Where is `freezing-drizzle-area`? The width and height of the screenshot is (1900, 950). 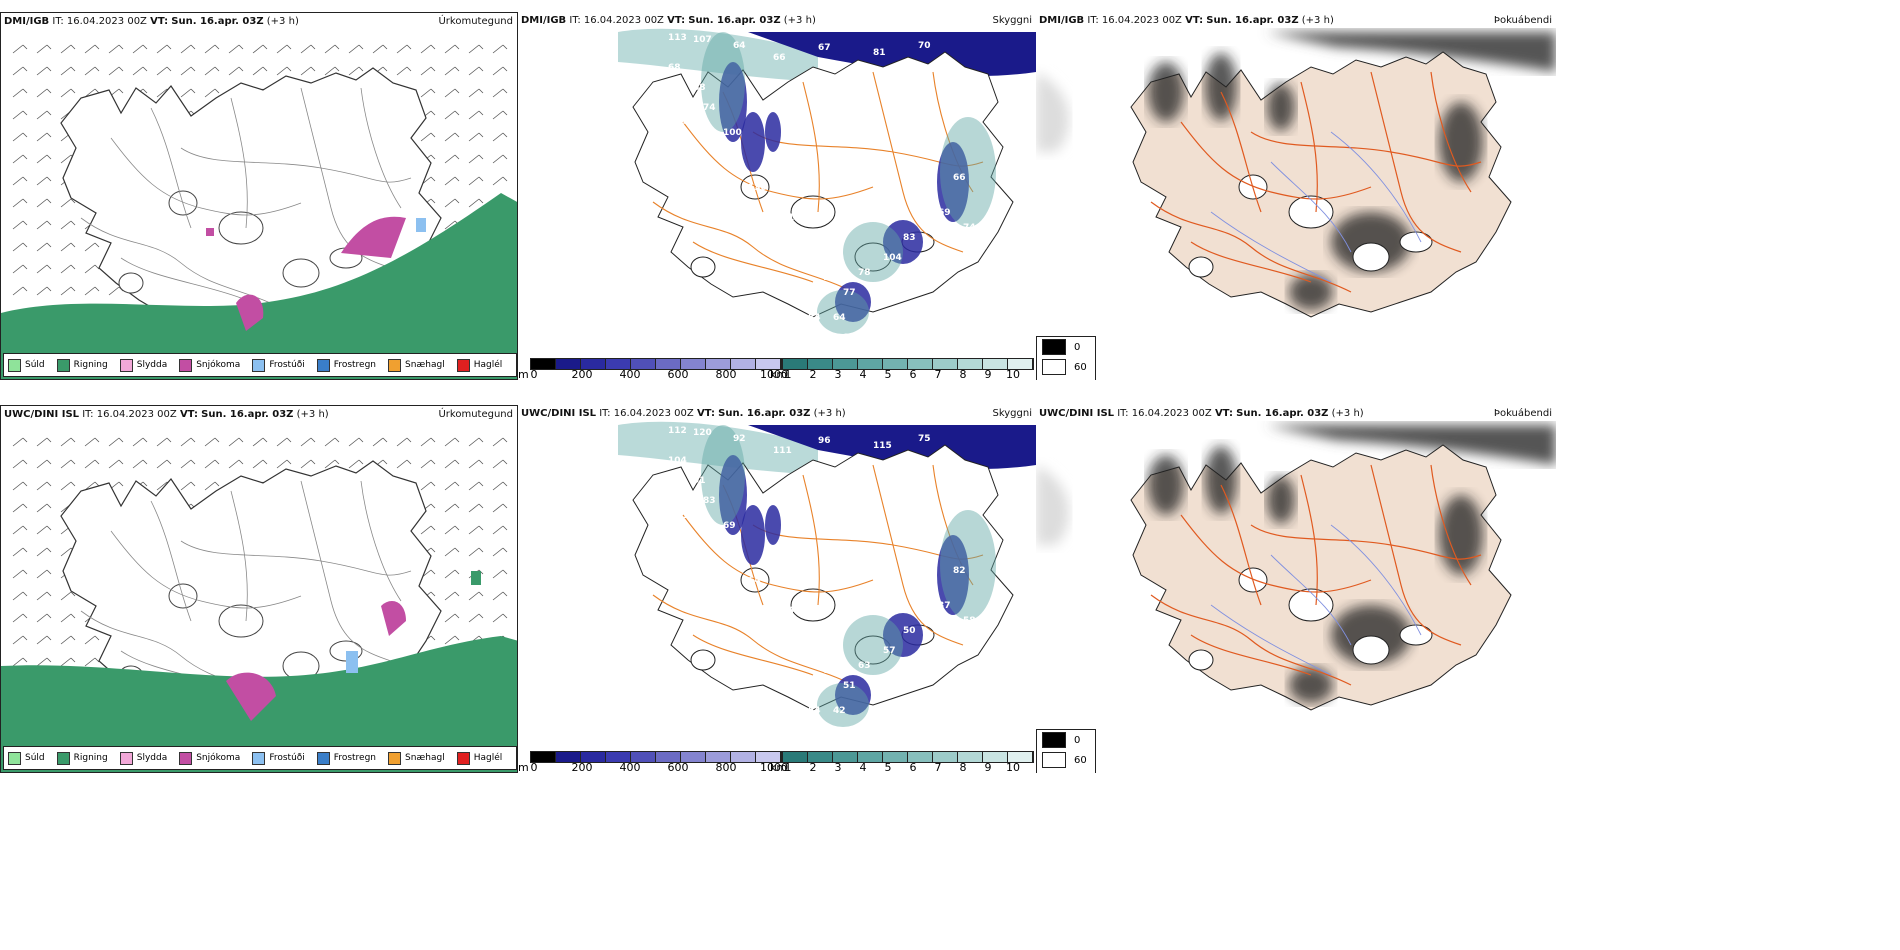 freezing-drizzle-area is located at coordinates (352, 662).